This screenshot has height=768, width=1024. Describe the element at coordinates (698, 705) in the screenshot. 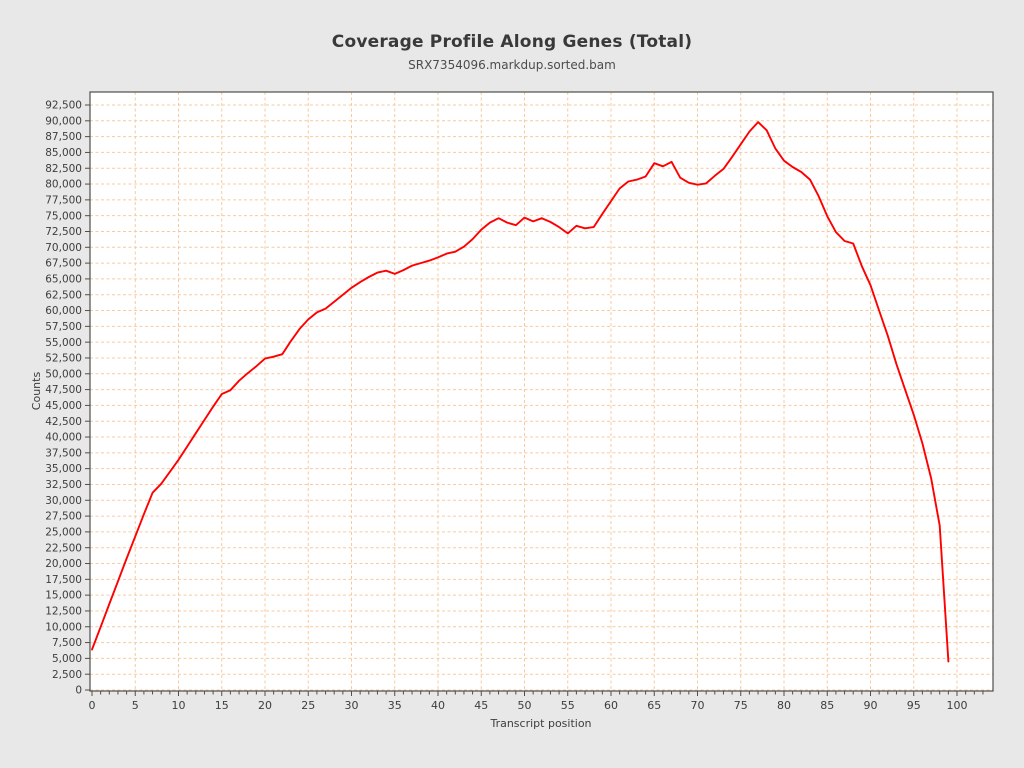

I see `svg-text: 70` at that location.